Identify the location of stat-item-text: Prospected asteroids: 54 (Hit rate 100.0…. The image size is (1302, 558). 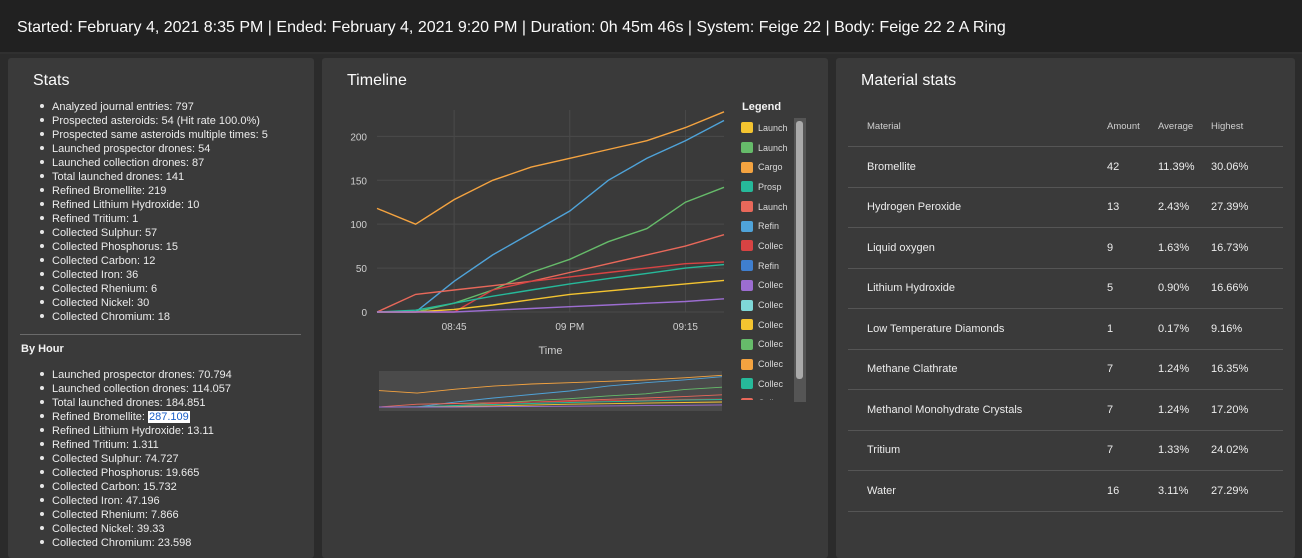
(156, 121).